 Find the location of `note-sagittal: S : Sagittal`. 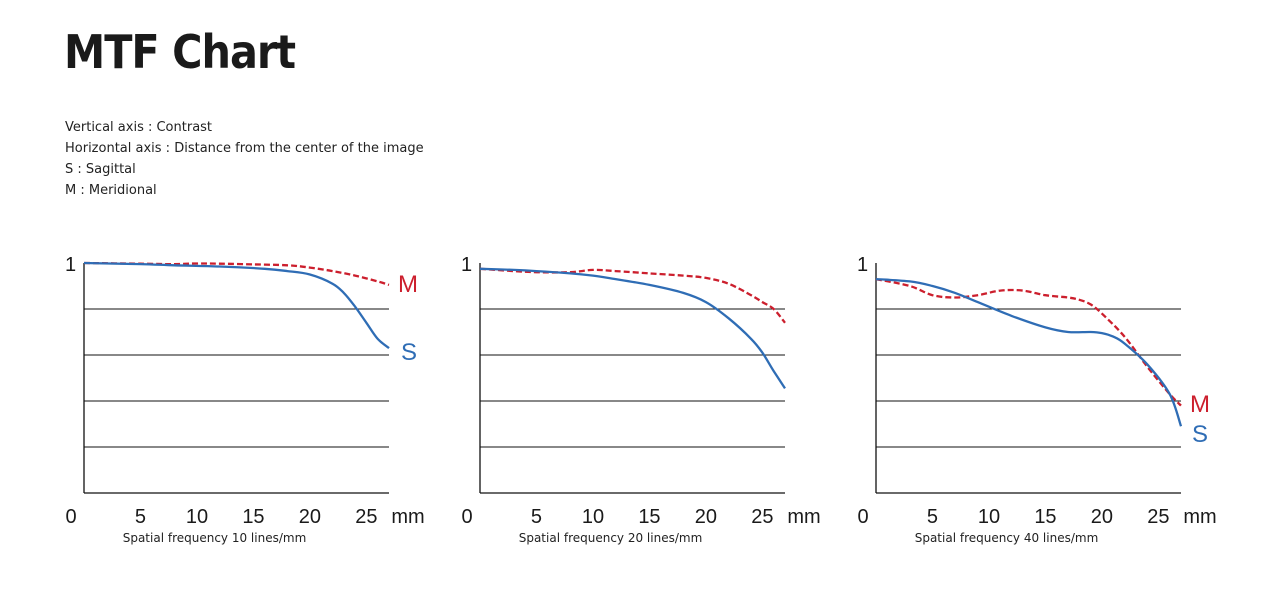

note-sagittal: S : Sagittal is located at coordinates (100, 169).